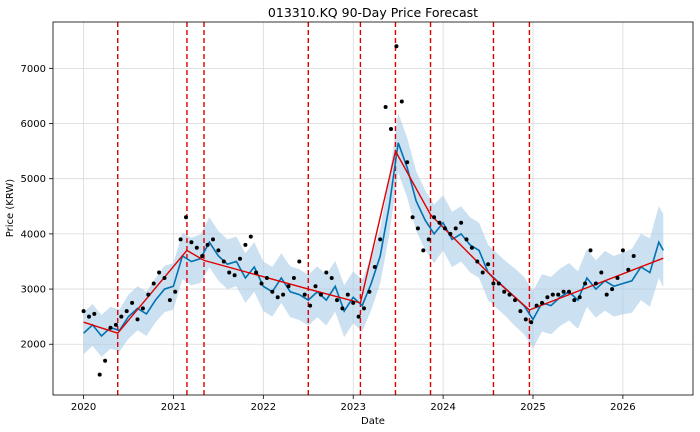 This screenshot has height=432, width=700. I want to click on x-tick-label: 2026, so click(622, 407).